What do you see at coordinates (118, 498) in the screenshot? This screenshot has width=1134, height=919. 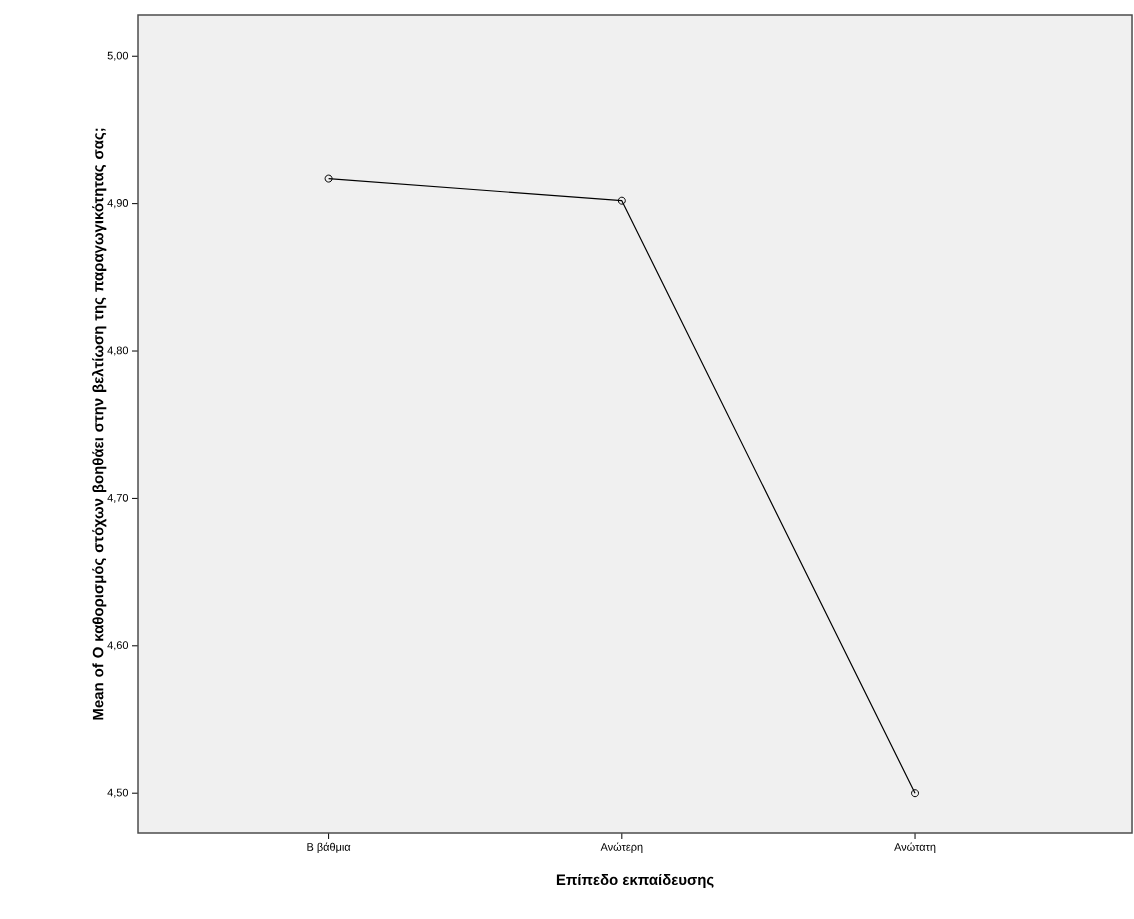 I see `y-tick-label: 4,70` at bounding box center [118, 498].